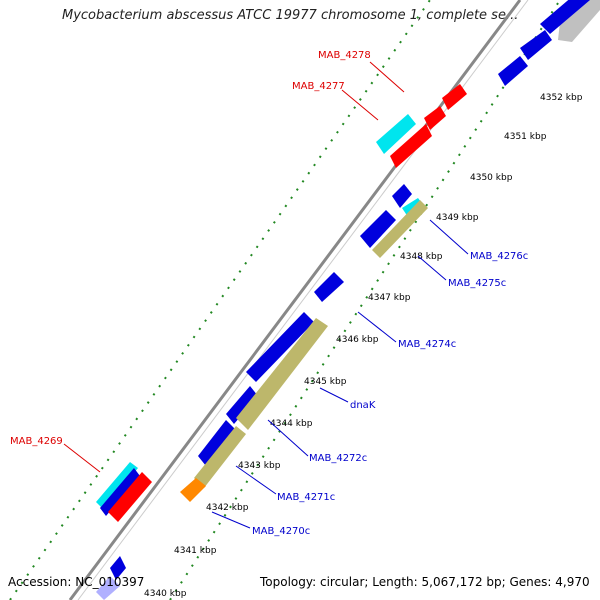 This screenshot has height=600, width=600. I want to click on tick-label: 4348 kbp, so click(421, 257).